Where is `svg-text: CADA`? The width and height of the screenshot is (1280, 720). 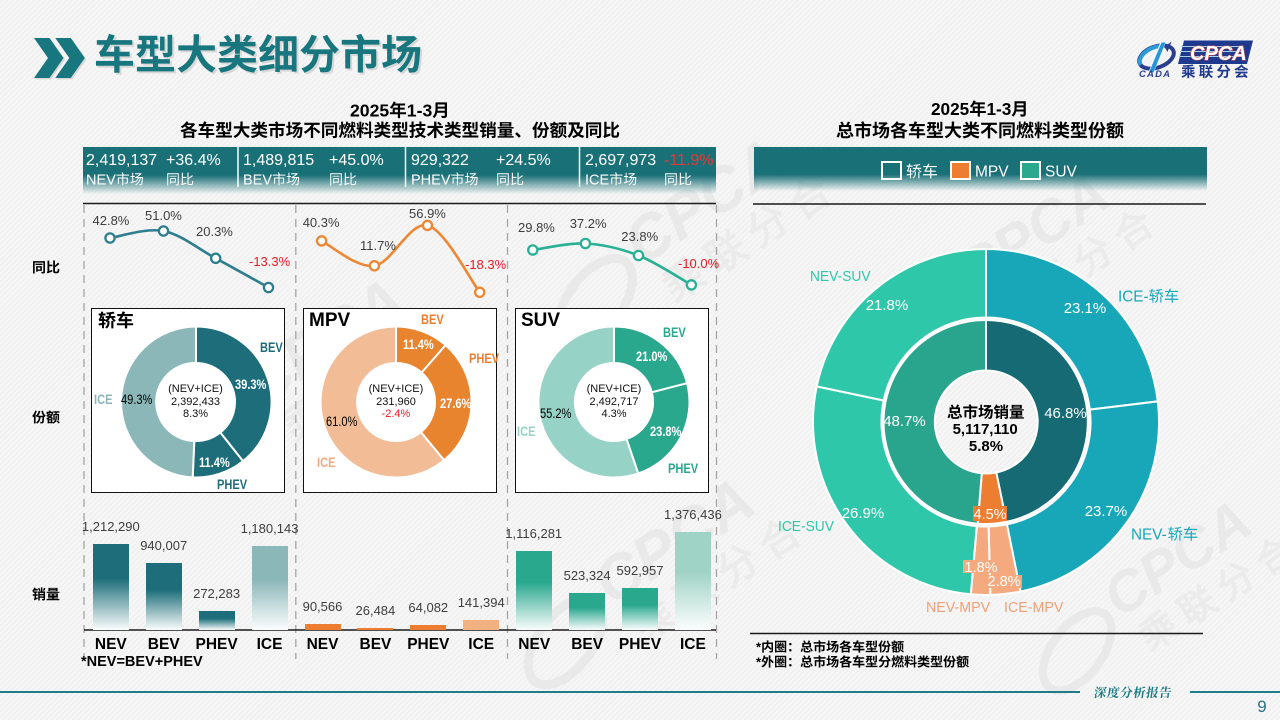
svg-text: CADA is located at coordinates (1155, 74).